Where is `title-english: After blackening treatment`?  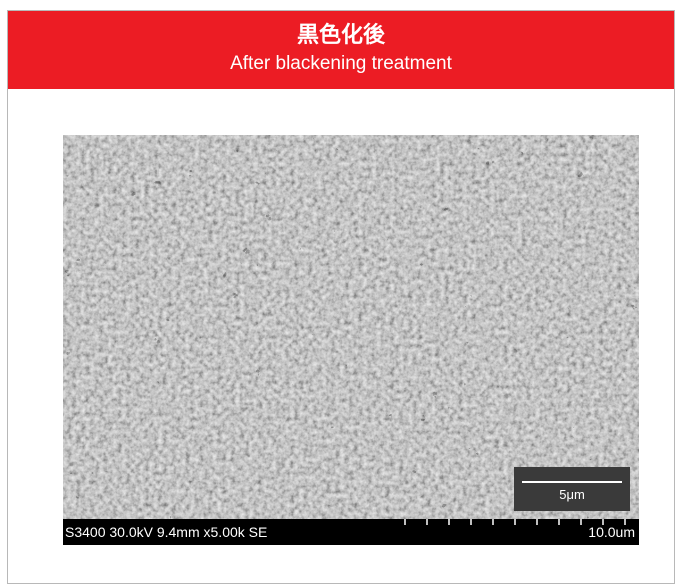
title-english: After blackening treatment is located at coordinates (341, 63).